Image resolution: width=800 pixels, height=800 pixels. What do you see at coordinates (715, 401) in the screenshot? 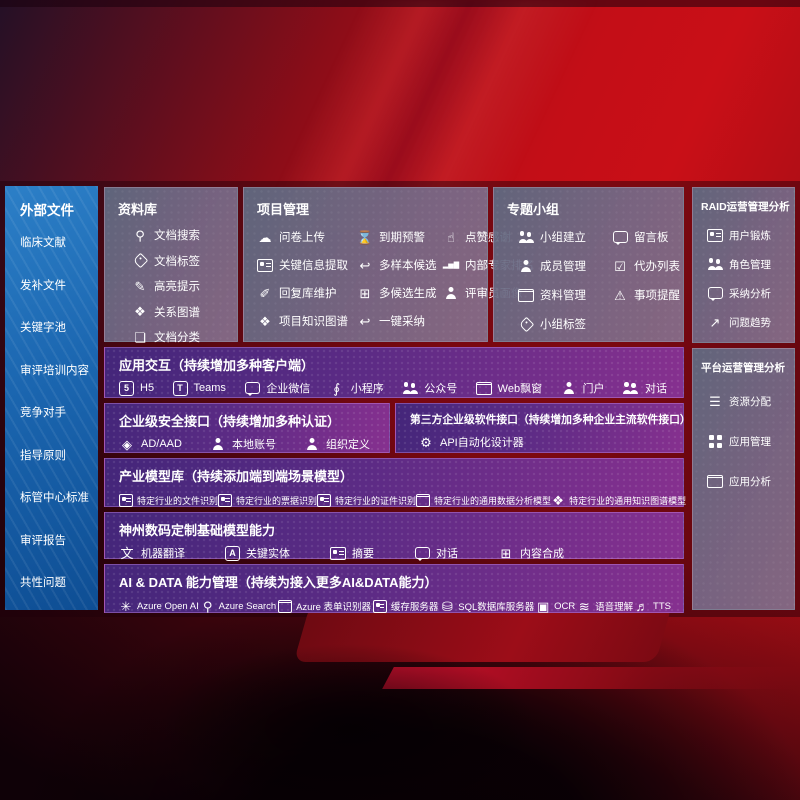
I see `resource-allocate-icon: ☰` at bounding box center [715, 401].